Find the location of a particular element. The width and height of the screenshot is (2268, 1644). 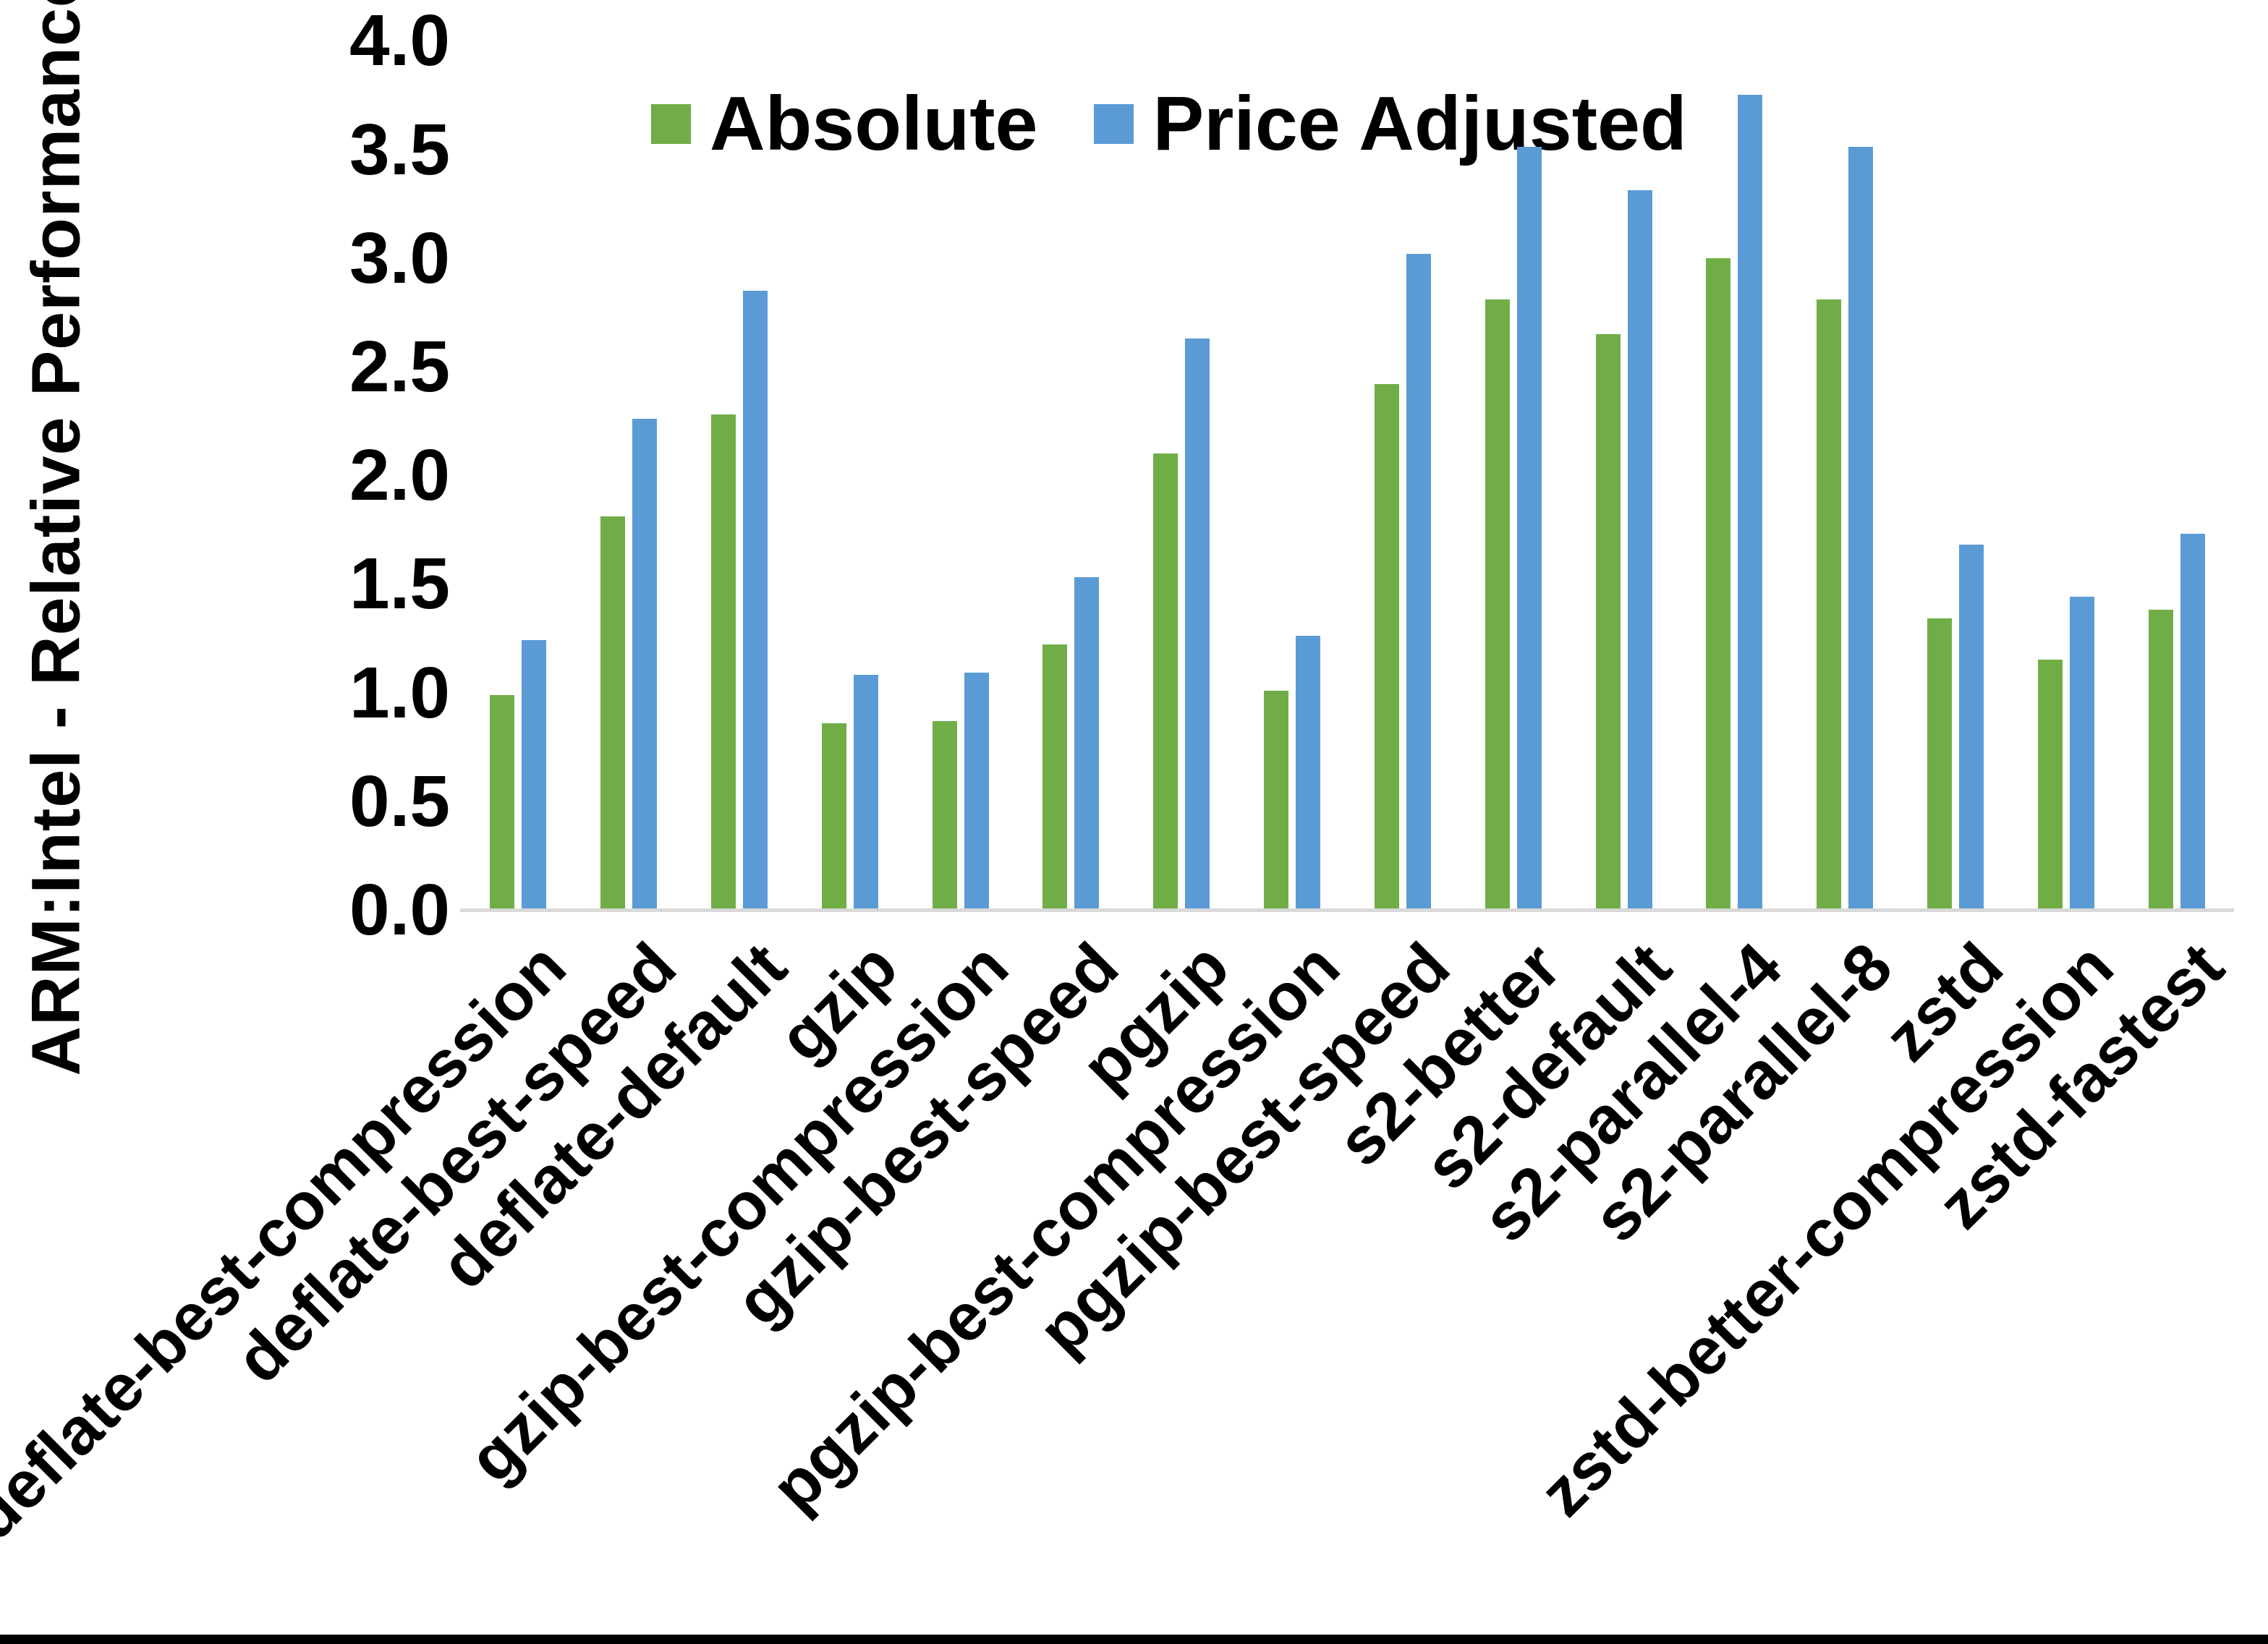

bar-group-zstd-better-compression is located at coordinates (2065, 475).